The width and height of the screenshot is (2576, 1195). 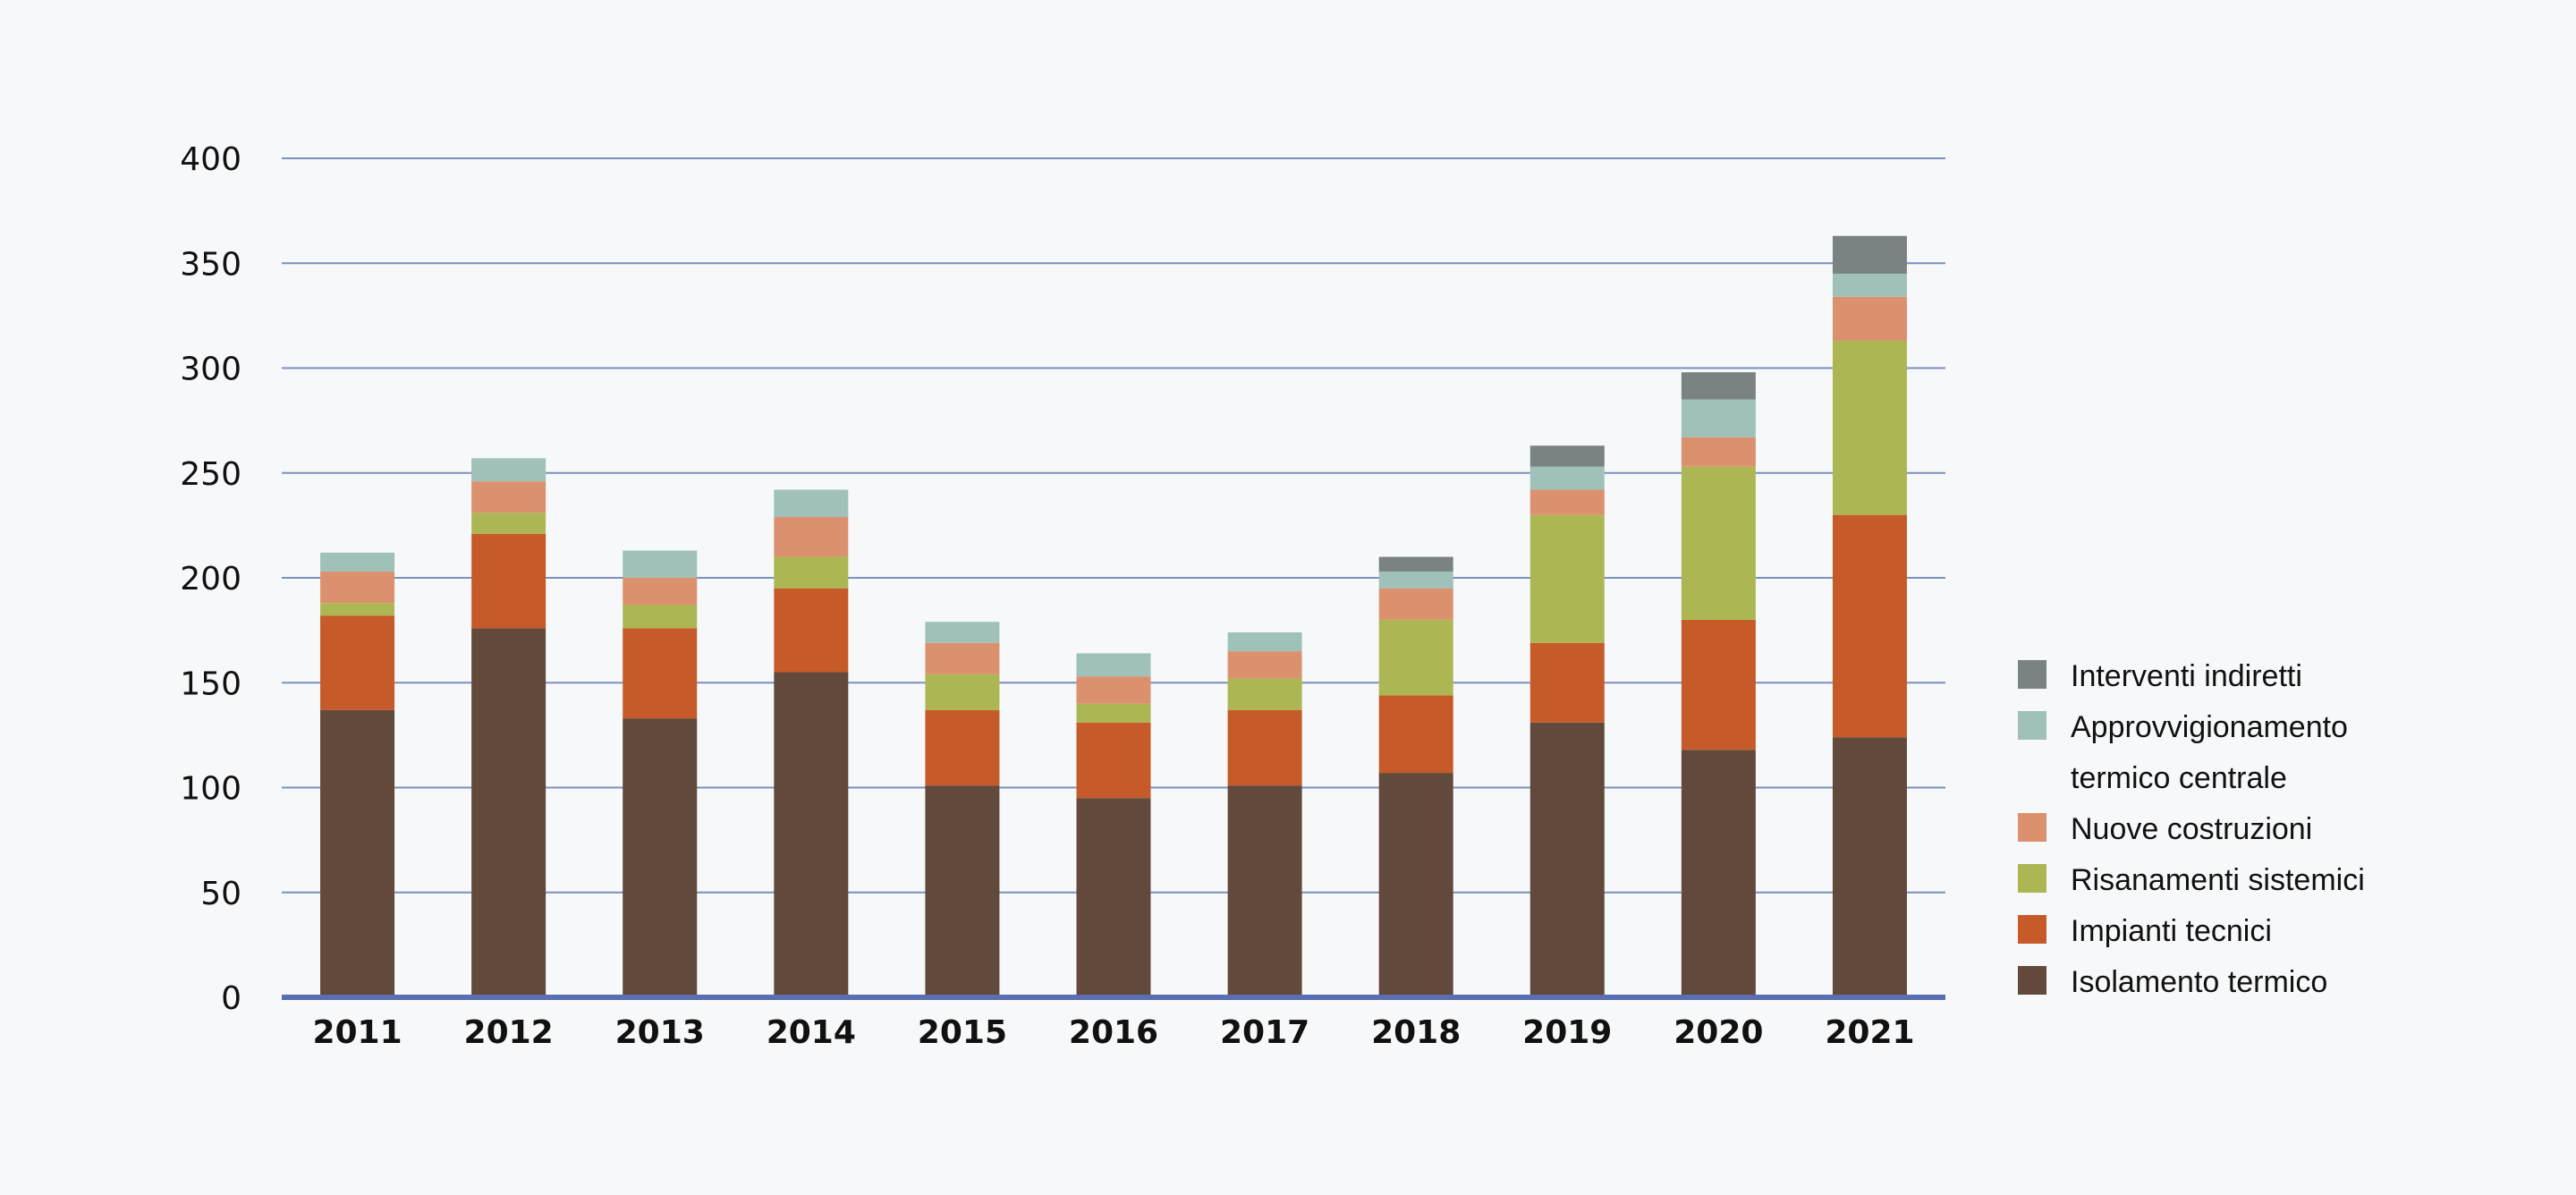 What do you see at coordinates (231, 999) in the screenshot?
I see `y-tick-label: 0` at bounding box center [231, 999].